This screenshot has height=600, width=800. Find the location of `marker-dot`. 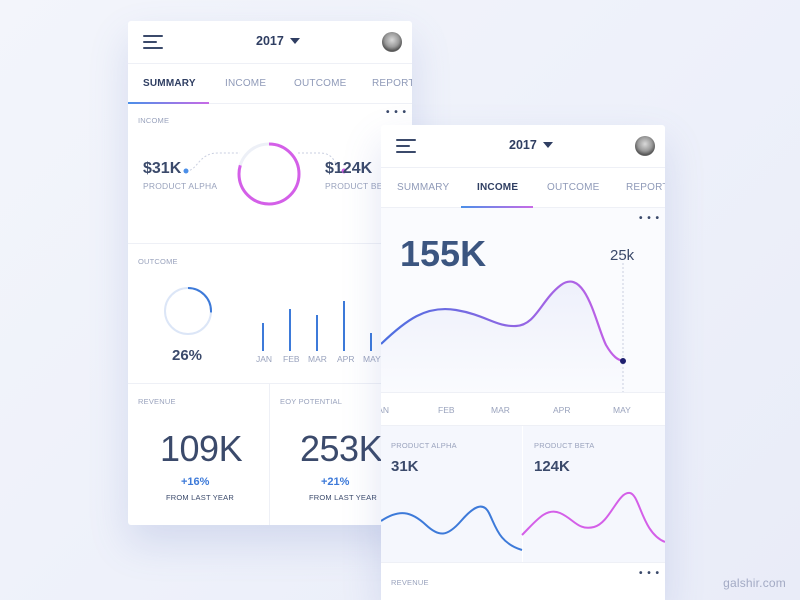

marker-dot is located at coordinates (623, 361).